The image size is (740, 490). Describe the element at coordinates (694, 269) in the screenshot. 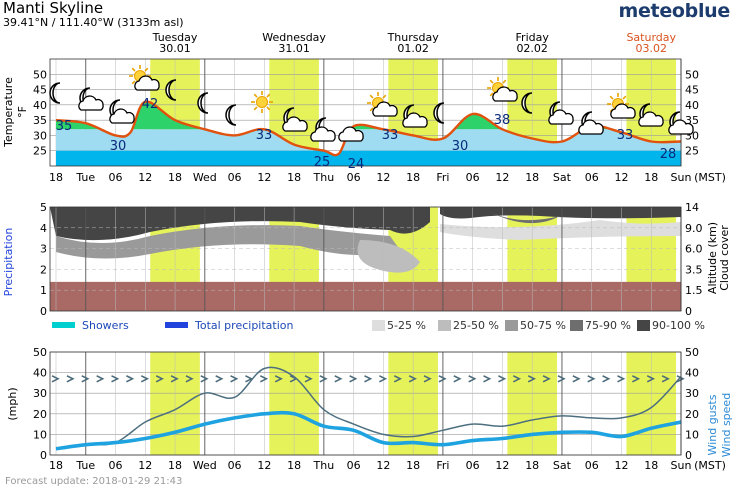

I see `altitude-tick: 3.5` at that location.